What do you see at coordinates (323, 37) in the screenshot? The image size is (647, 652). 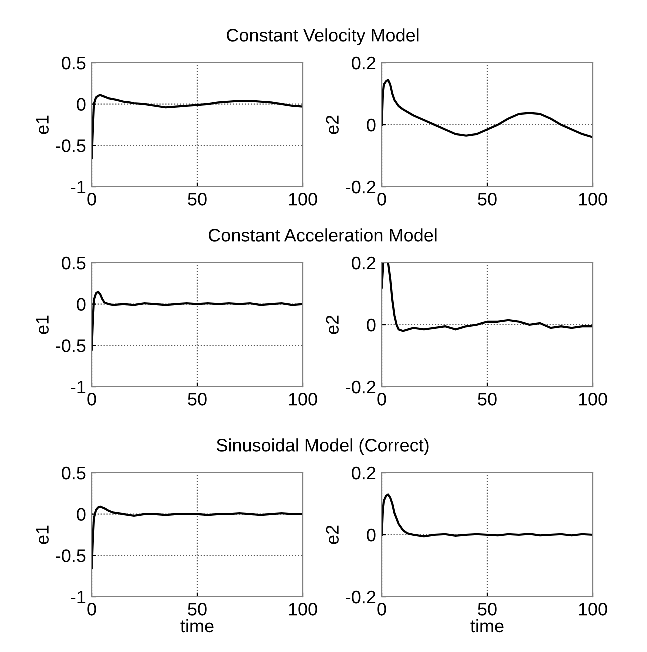 I see `chart-title: Constant Velocity Model` at bounding box center [323, 37].